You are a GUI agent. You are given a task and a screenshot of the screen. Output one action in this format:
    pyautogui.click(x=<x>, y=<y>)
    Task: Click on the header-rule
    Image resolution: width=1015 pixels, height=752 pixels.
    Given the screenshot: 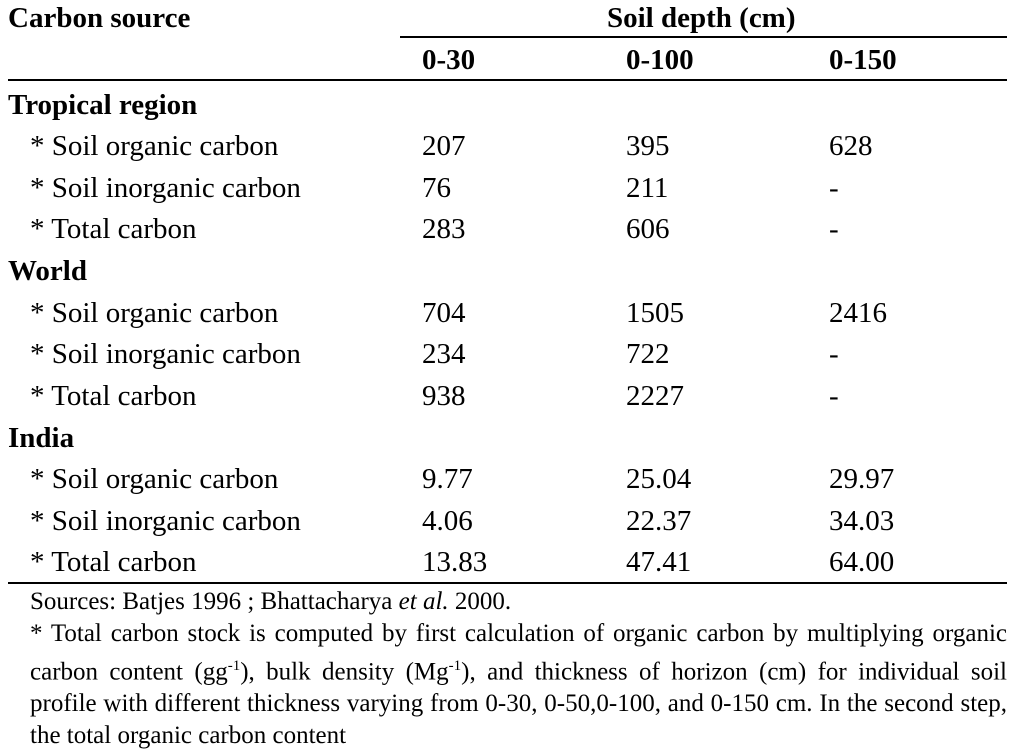 What is the action you would take?
    pyautogui.click(x=507, y=80)
    